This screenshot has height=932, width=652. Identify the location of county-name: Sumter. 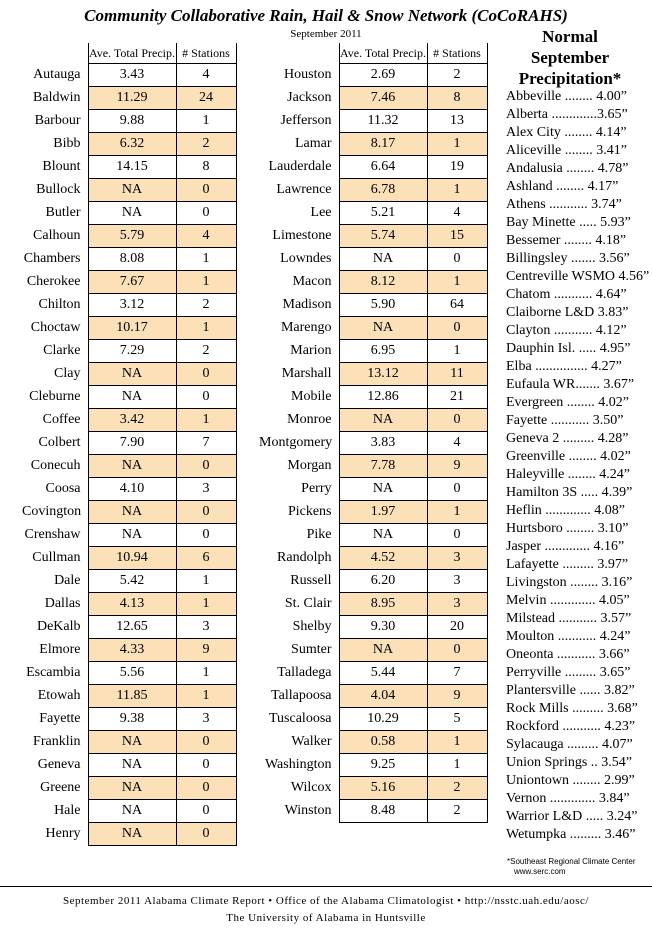
(311, 649).